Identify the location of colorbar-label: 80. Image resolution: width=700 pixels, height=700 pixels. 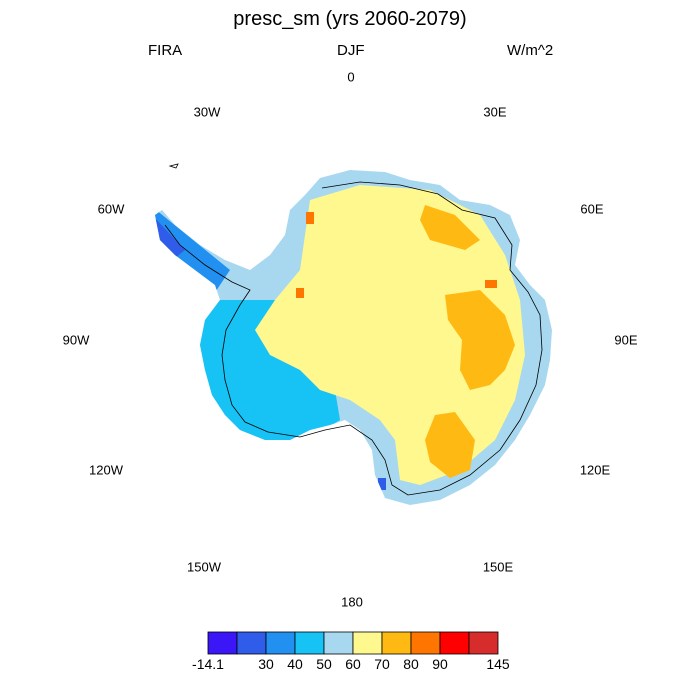
(411, 664).